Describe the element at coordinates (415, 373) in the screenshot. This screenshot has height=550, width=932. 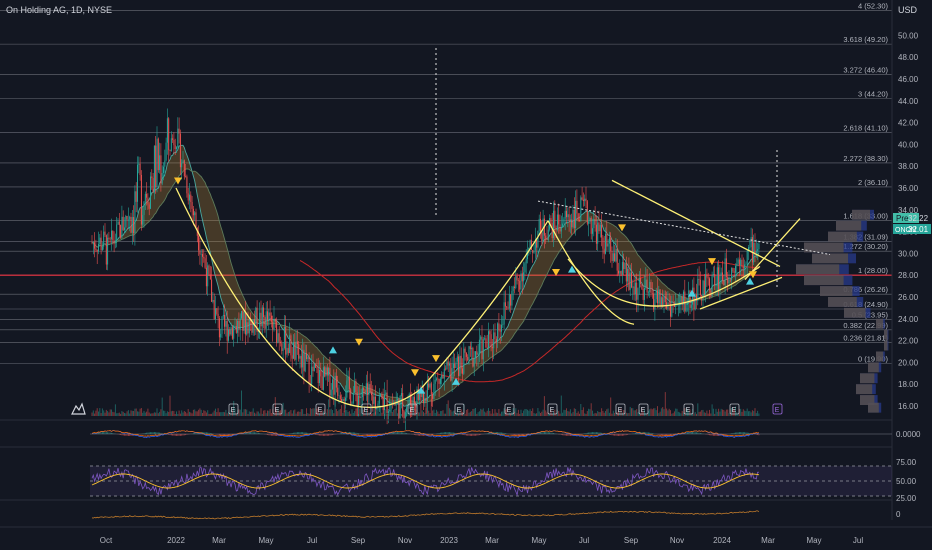
I see `sell-signal-icon` at that location.